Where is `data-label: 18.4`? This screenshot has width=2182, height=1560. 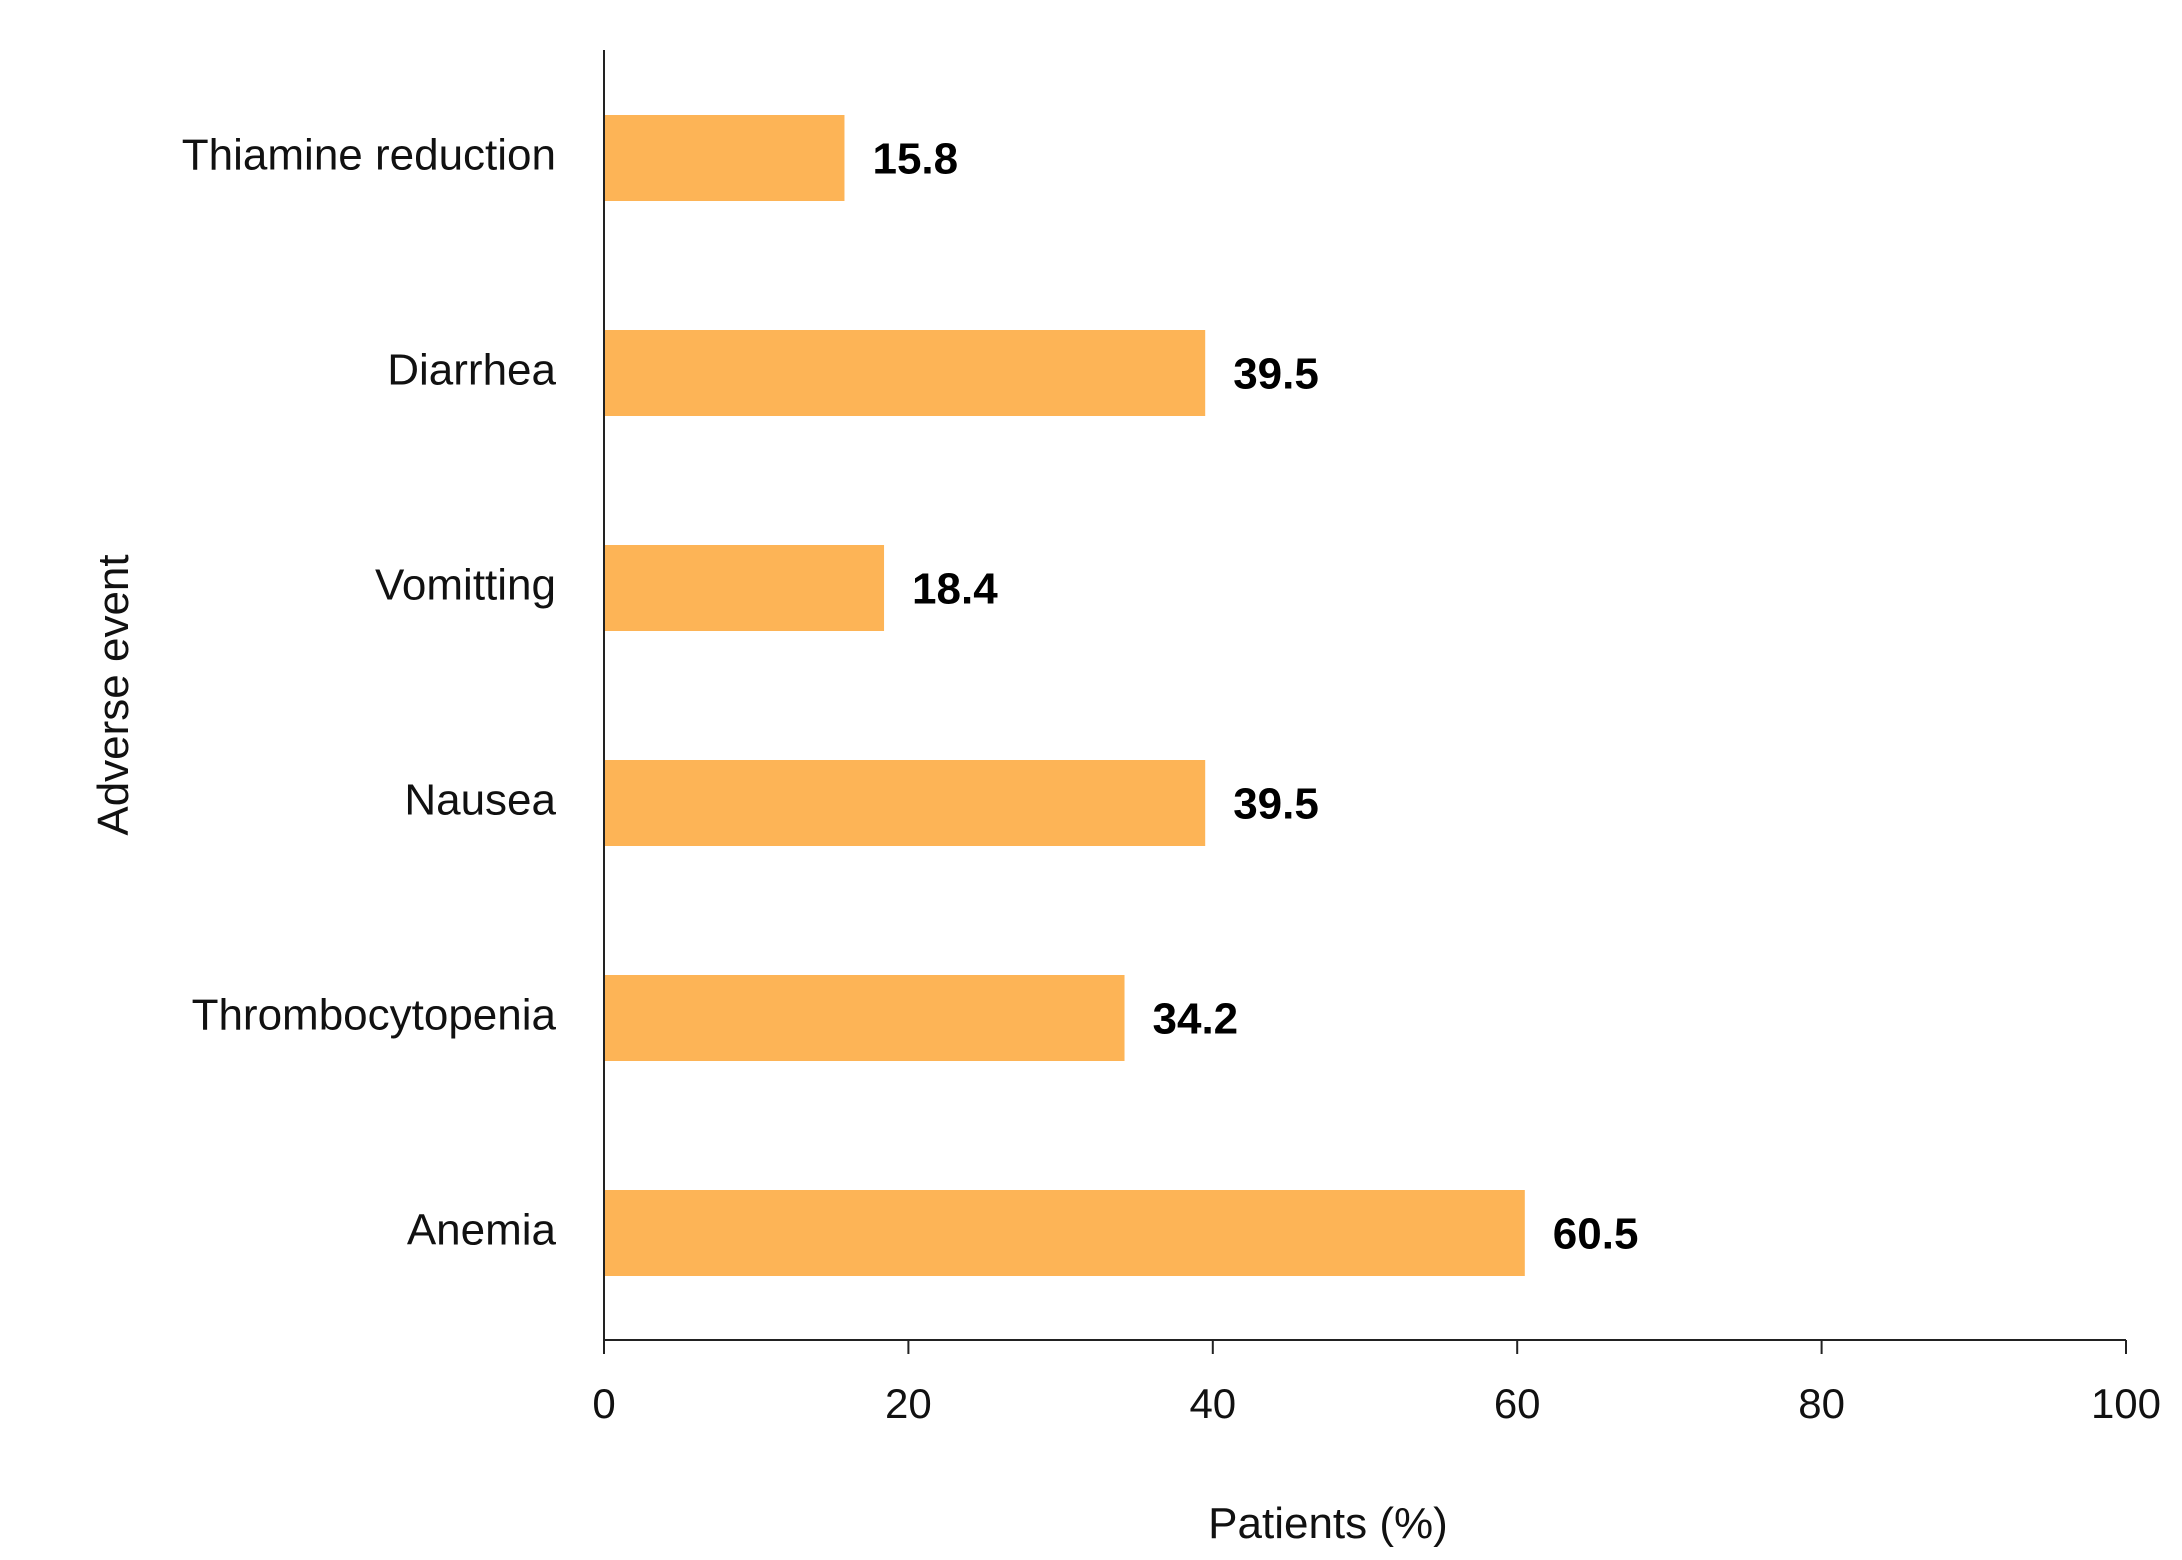 data-label: 18.4 is located at coordinates (955, 589).